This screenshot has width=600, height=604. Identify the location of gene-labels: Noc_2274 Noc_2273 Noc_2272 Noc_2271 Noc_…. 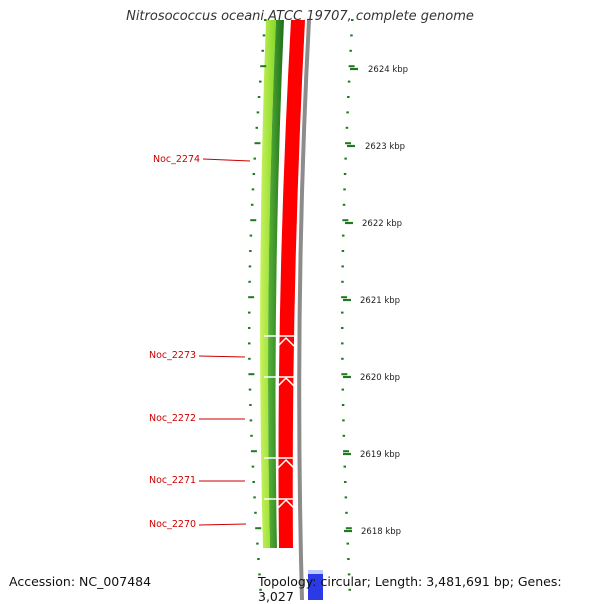
(200, 342).